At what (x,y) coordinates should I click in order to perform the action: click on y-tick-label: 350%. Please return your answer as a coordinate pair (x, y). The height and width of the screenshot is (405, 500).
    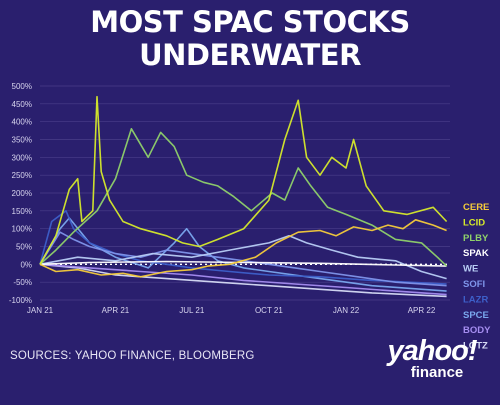
    Looking at the image, I should click on (22, 140).